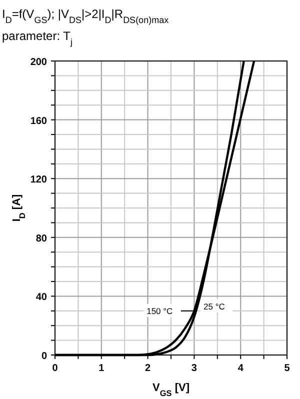 This screenshot has width=300, height=399. Describe the element at coordinates (39, 180) in the screenshot. I see `y-tick-label: 120` at that location.